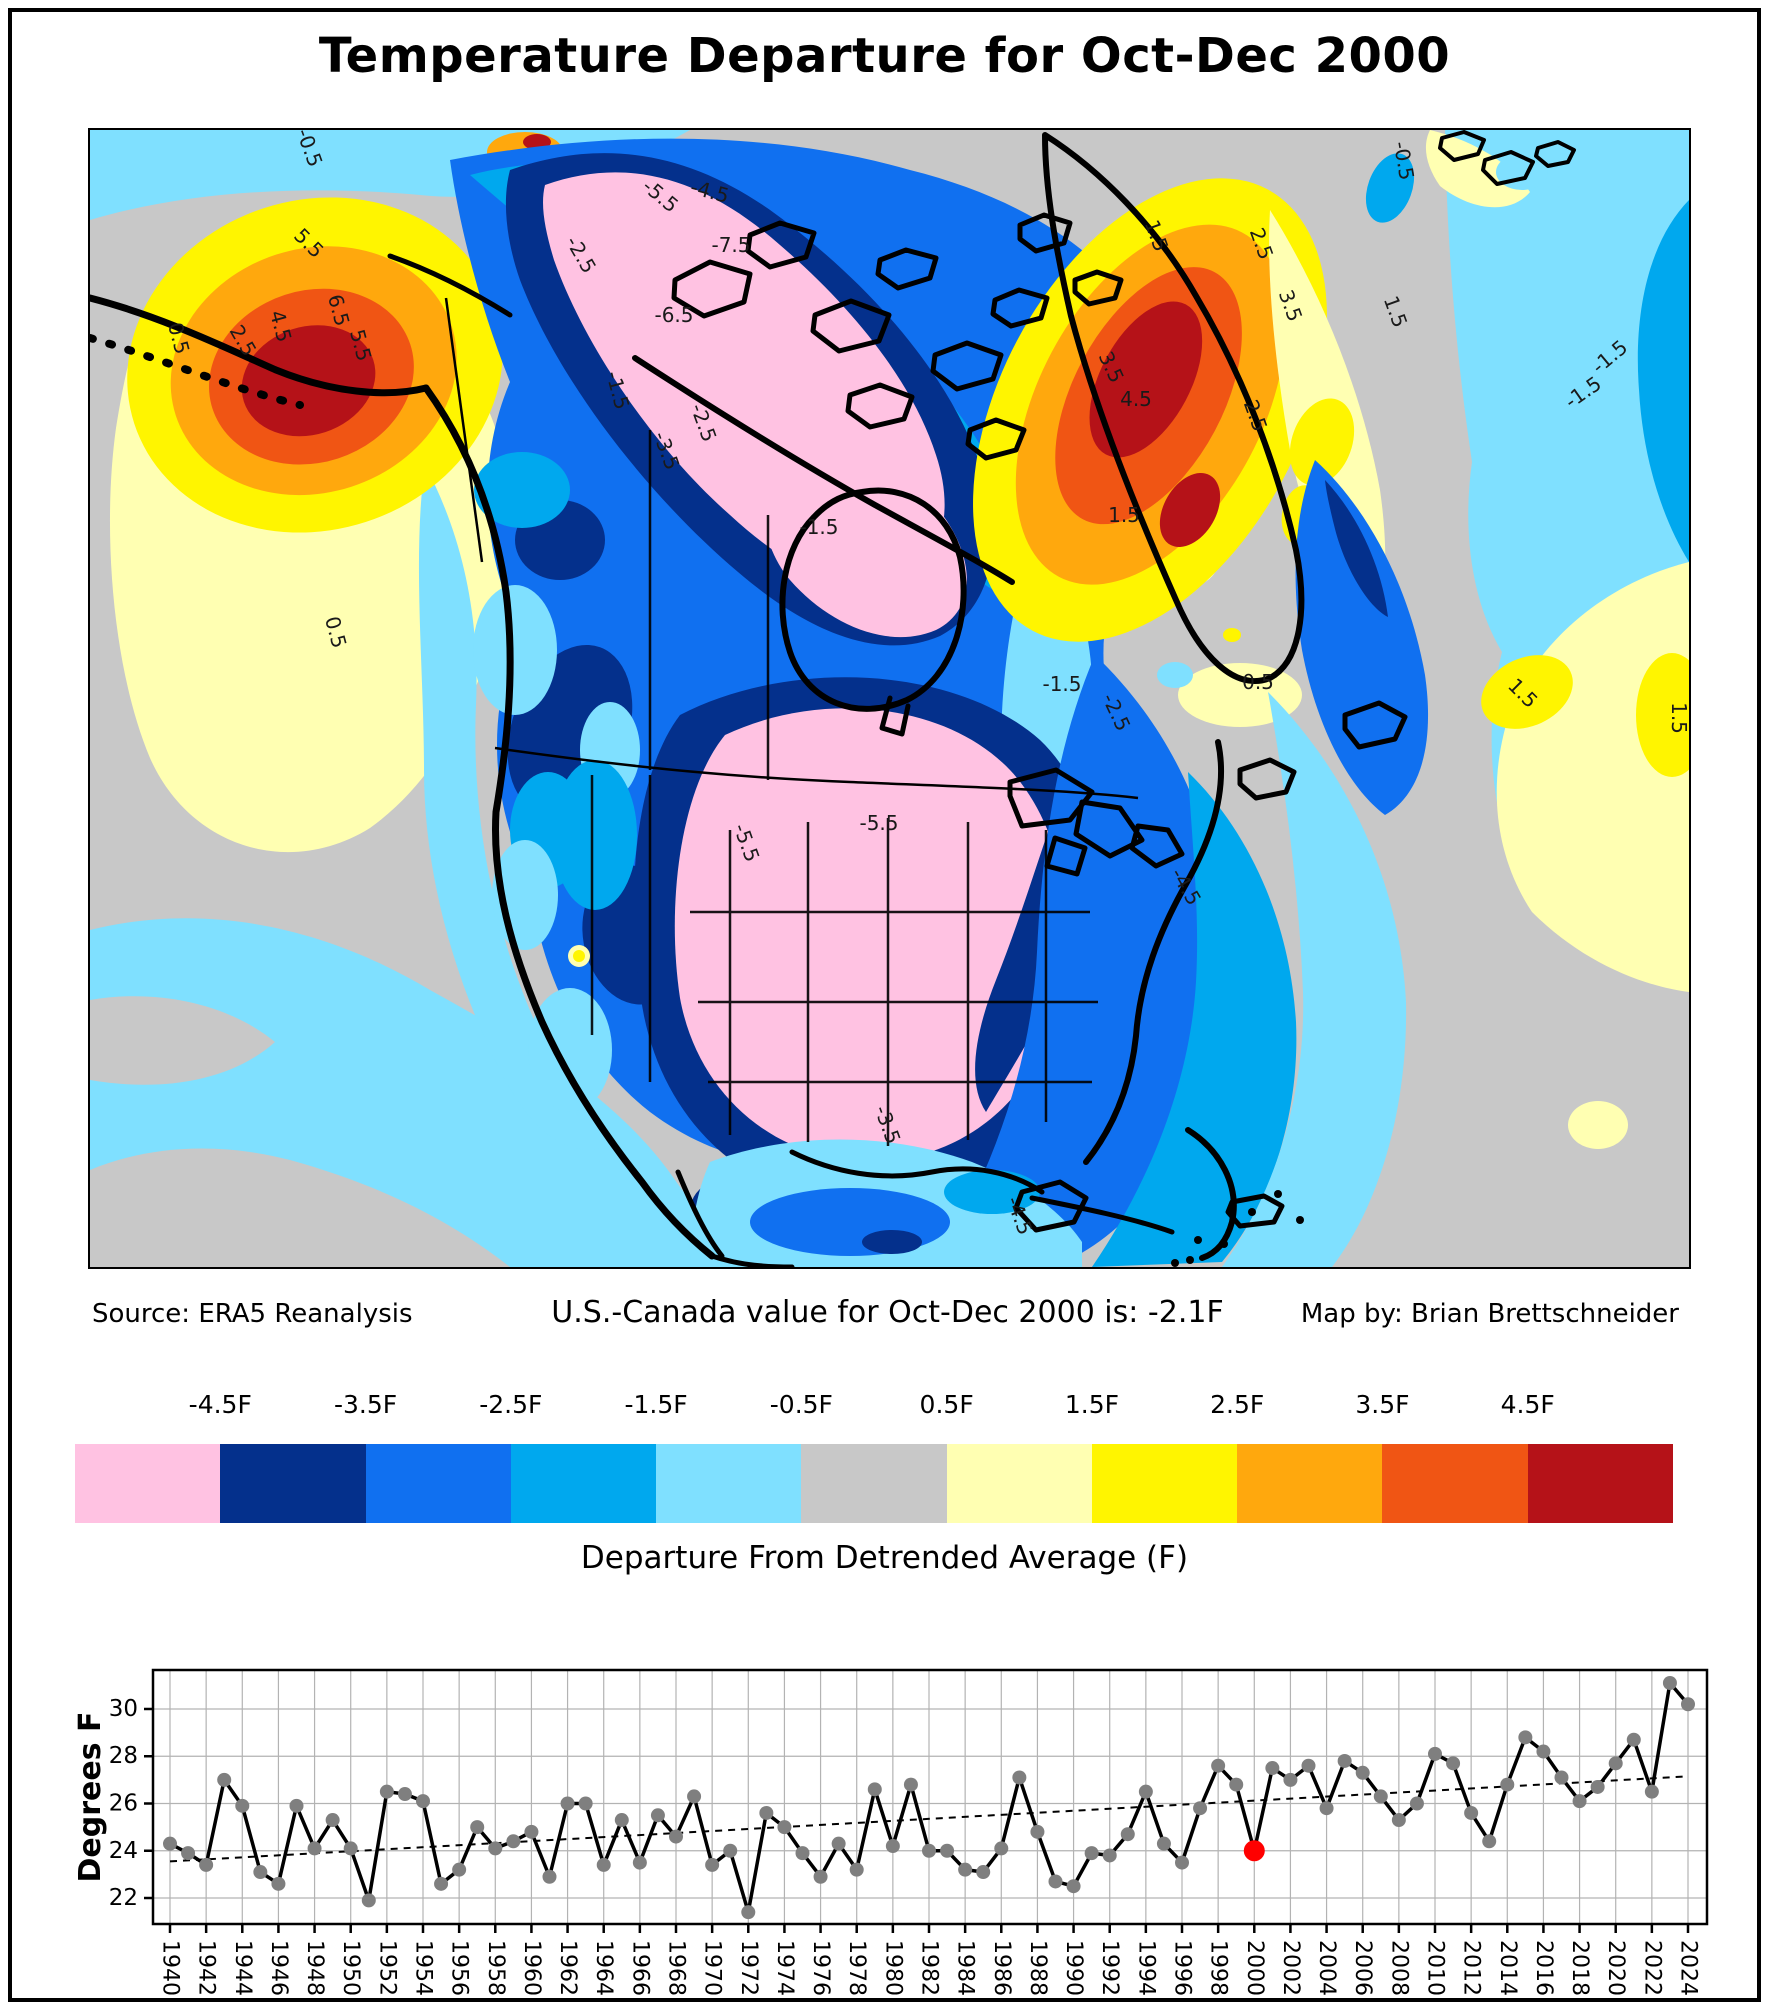 The height and width of the screenshot is (2010, 1769). Describe the element at coordinates (1543, 1968) in the screenshot. I see `x-tick-label: 2016` at that location.